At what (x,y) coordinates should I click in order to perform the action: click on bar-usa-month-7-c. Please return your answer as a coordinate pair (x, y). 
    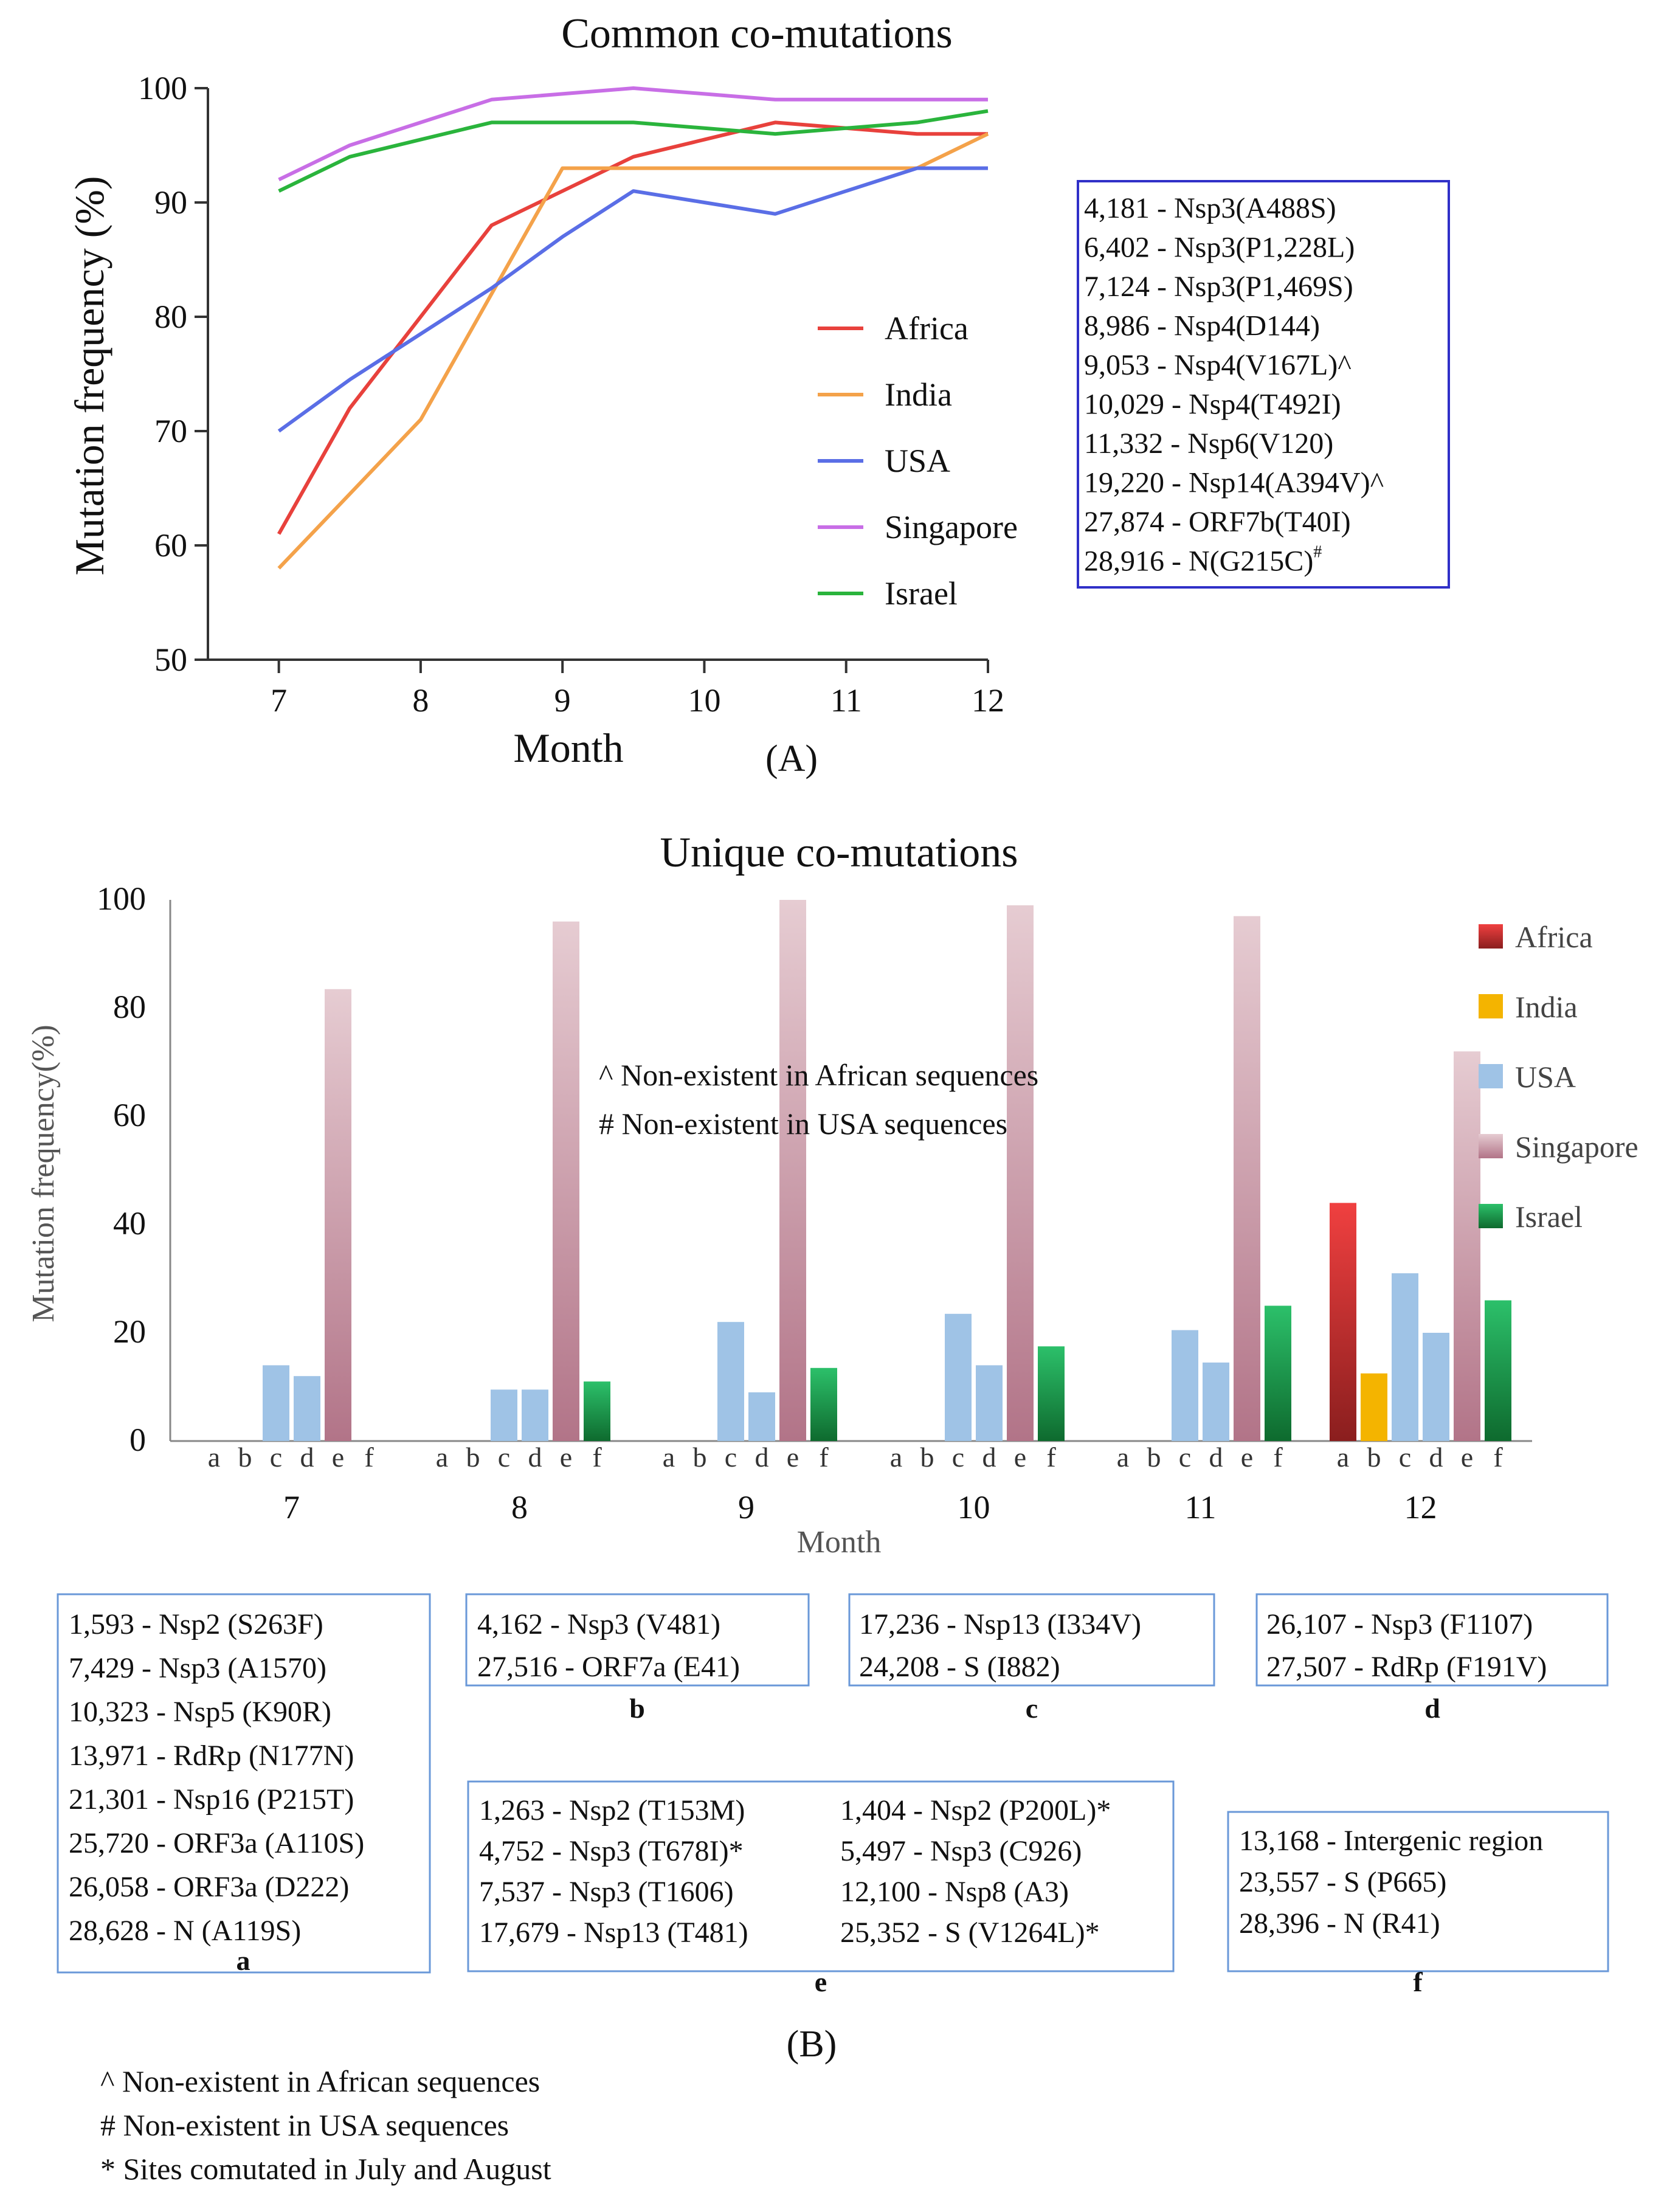
    Looking at the image, I should click on (276, 1403).